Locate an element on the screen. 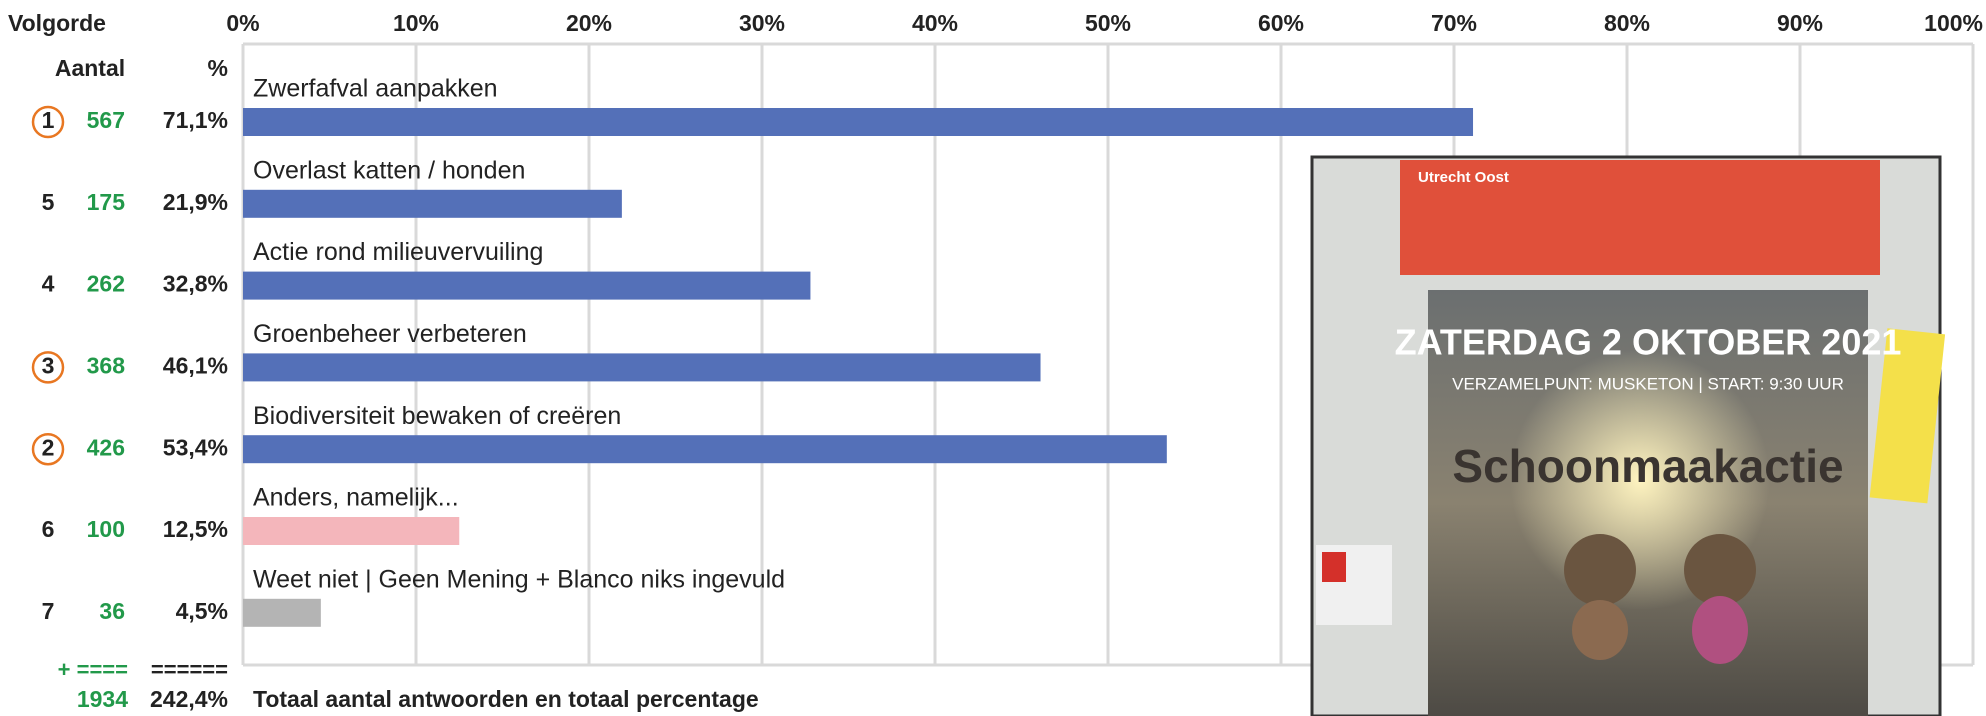 This screenshot has width=1986, height=716. value-label: 71,1% is located at coordinates (195, 120).